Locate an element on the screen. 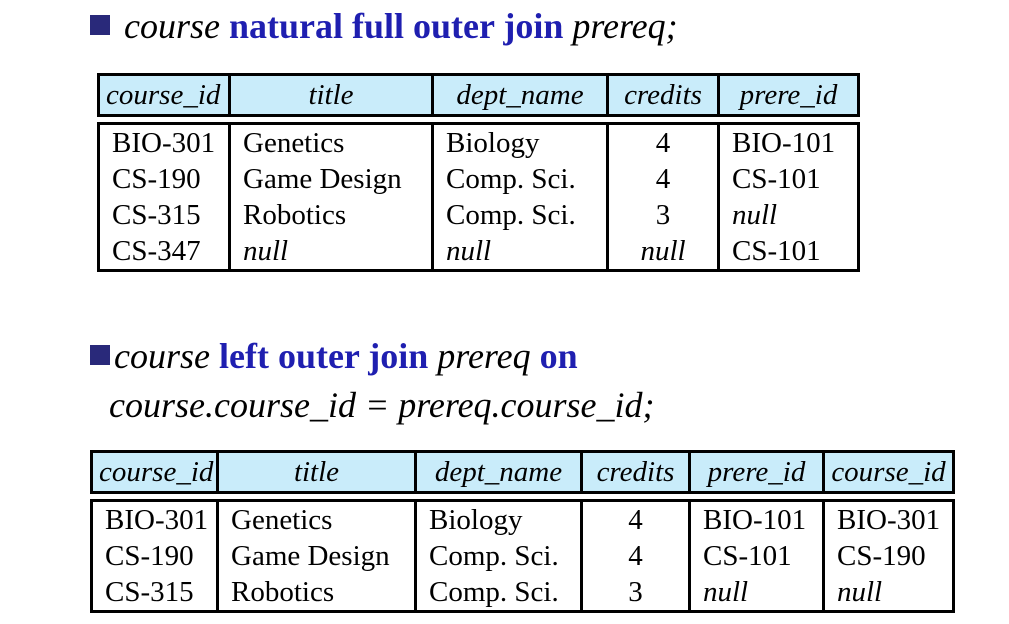  table-row: CS-190 Game Design Comp. Sci. 4 CS-101 is located at coordinates (479, 179).